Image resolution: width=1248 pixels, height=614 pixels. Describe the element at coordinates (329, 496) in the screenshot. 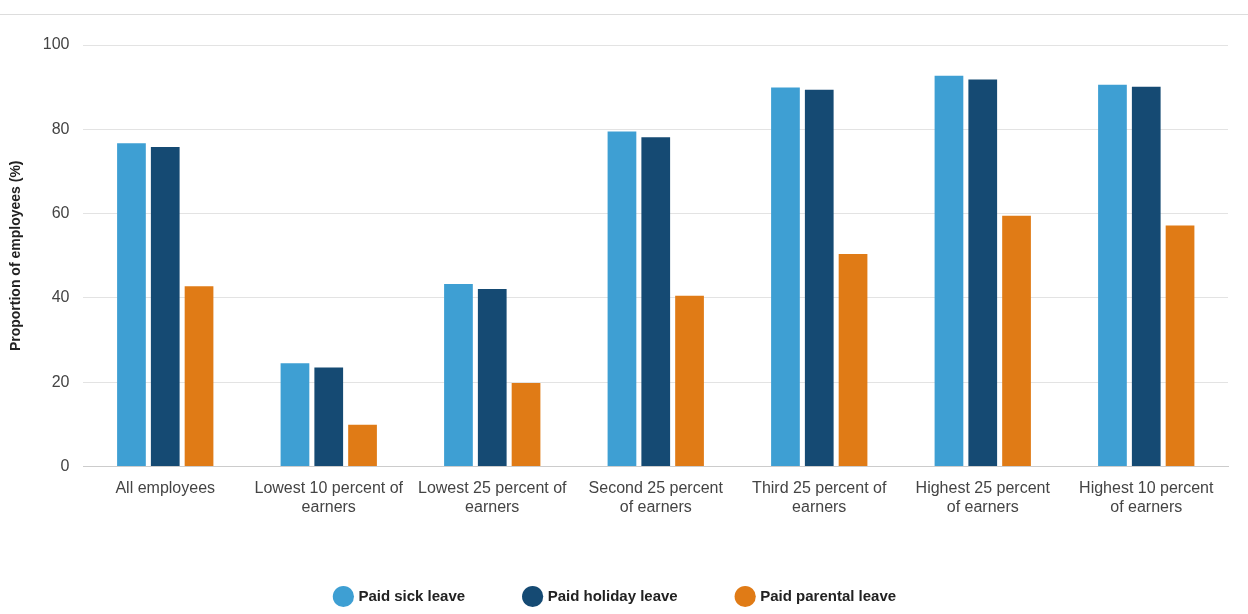

I see `x-tick-label: Lowest 10 percent of earners` at that location.